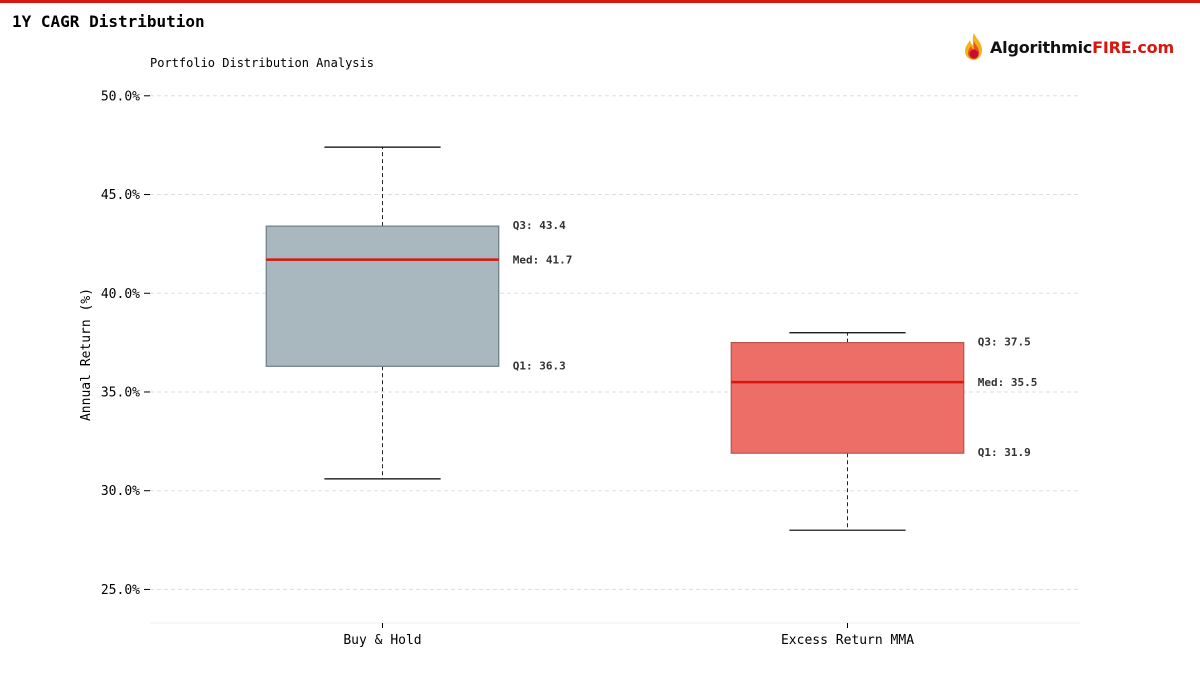 This screenshot has height=700, width=1200. I want to click on logo-text-primary: Algorithmic, so click(1041, 47).